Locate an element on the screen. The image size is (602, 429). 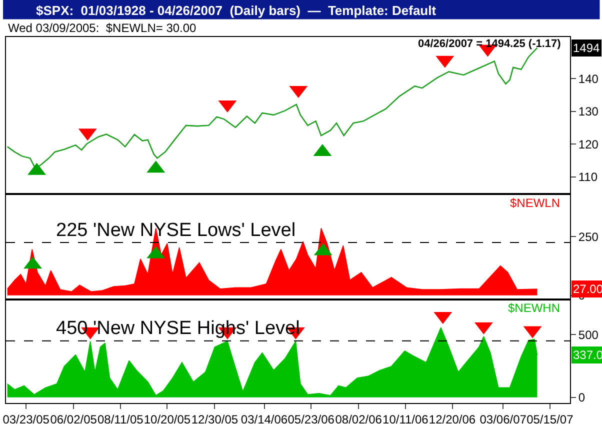
x-tick-label: 12/20/06 is located at coordinates (452, 419).